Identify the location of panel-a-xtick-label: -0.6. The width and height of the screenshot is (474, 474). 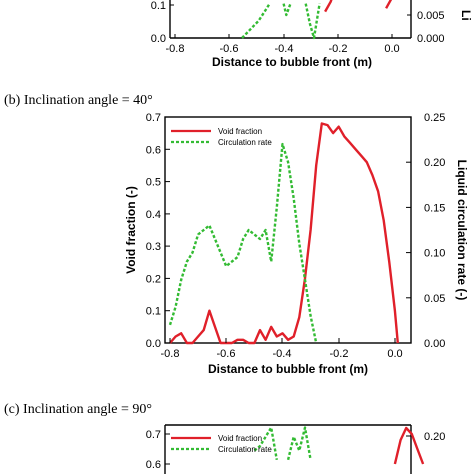
(229, 49).